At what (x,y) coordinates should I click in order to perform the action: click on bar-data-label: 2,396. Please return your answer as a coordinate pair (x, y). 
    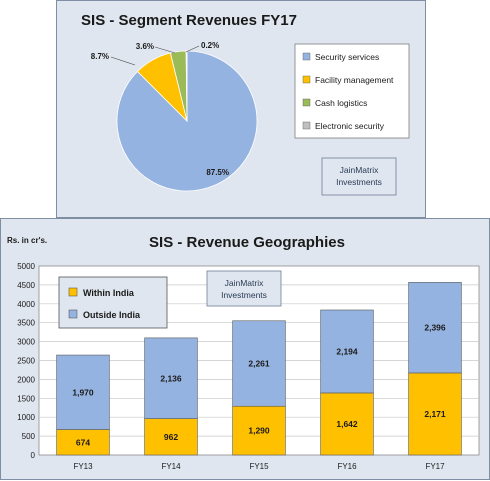
    Looking at the image, I should click on (435, 328).